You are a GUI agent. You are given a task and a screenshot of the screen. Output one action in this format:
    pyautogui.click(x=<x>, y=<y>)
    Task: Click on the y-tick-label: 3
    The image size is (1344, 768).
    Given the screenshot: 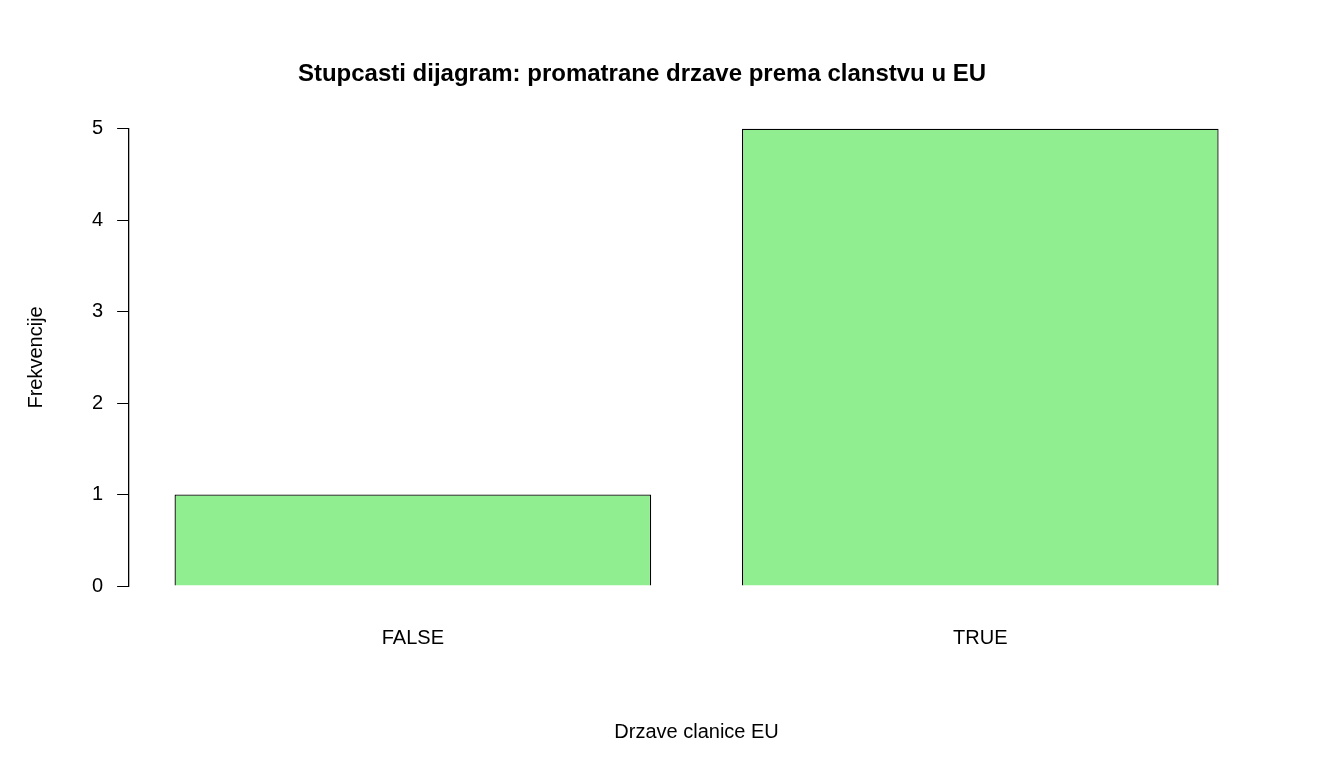 What is the action you would take?
    pyautogui.click(x=98, y=310)
    